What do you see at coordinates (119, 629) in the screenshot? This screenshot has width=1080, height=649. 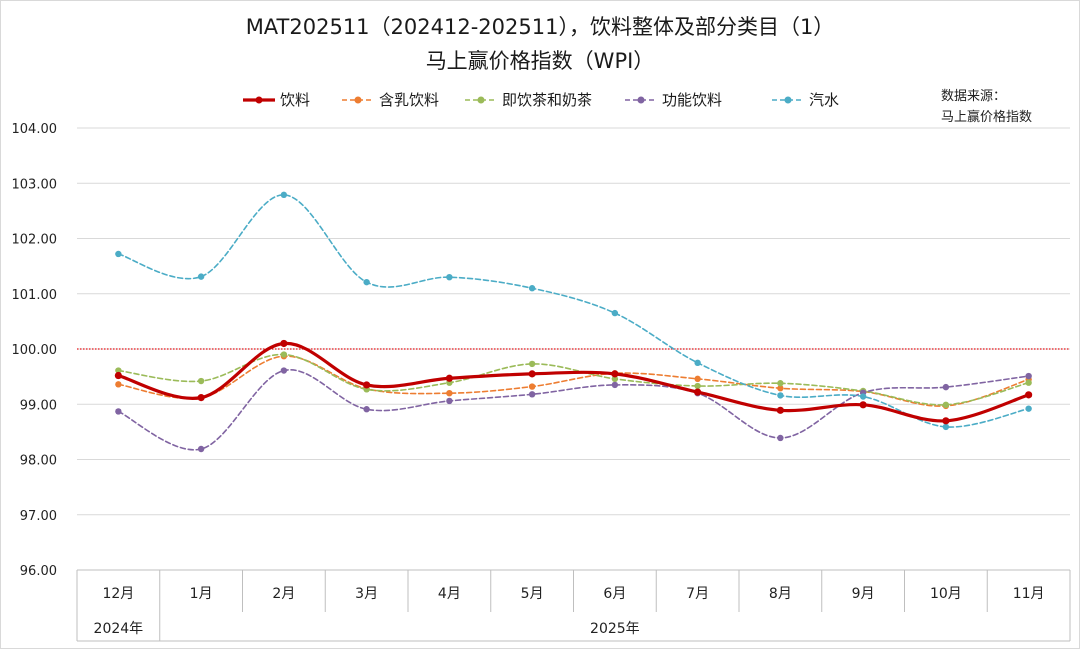 I see `year-group-label: 2024年` at bounding box center [119, 629].